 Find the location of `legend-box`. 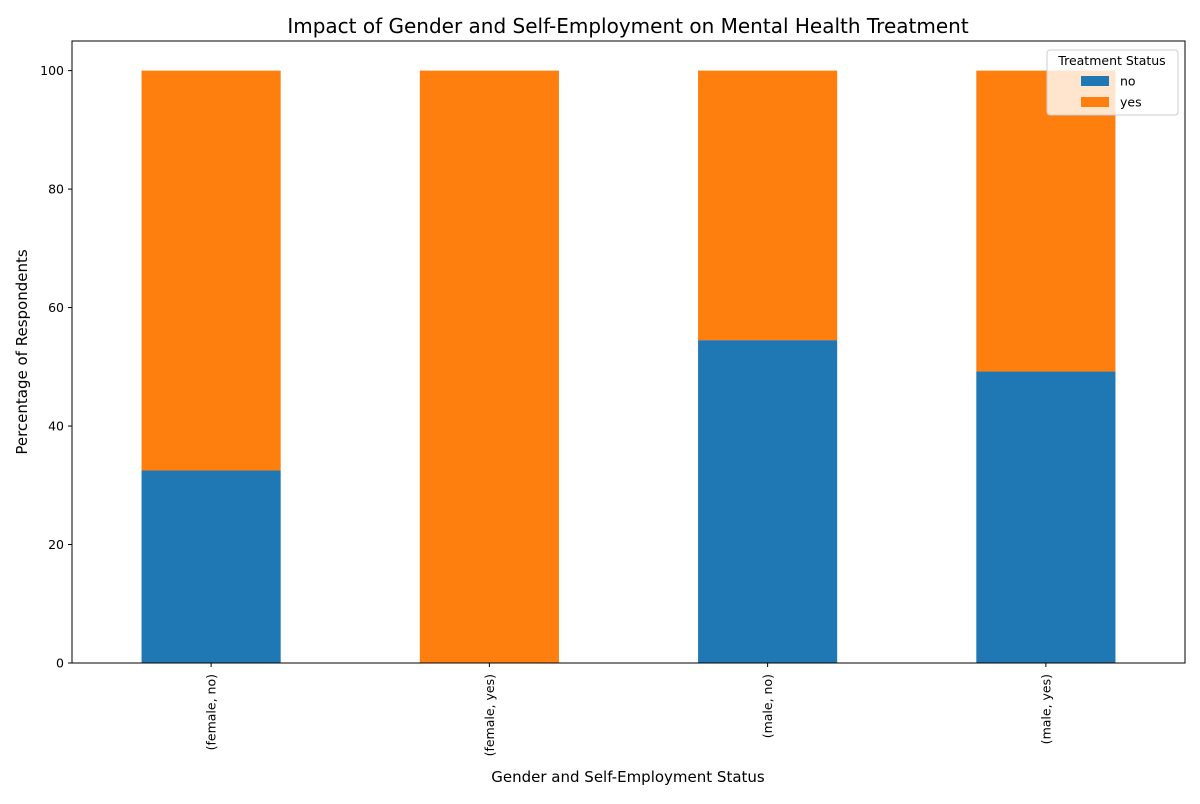

legend-box is located at coordinates (1112, 82).